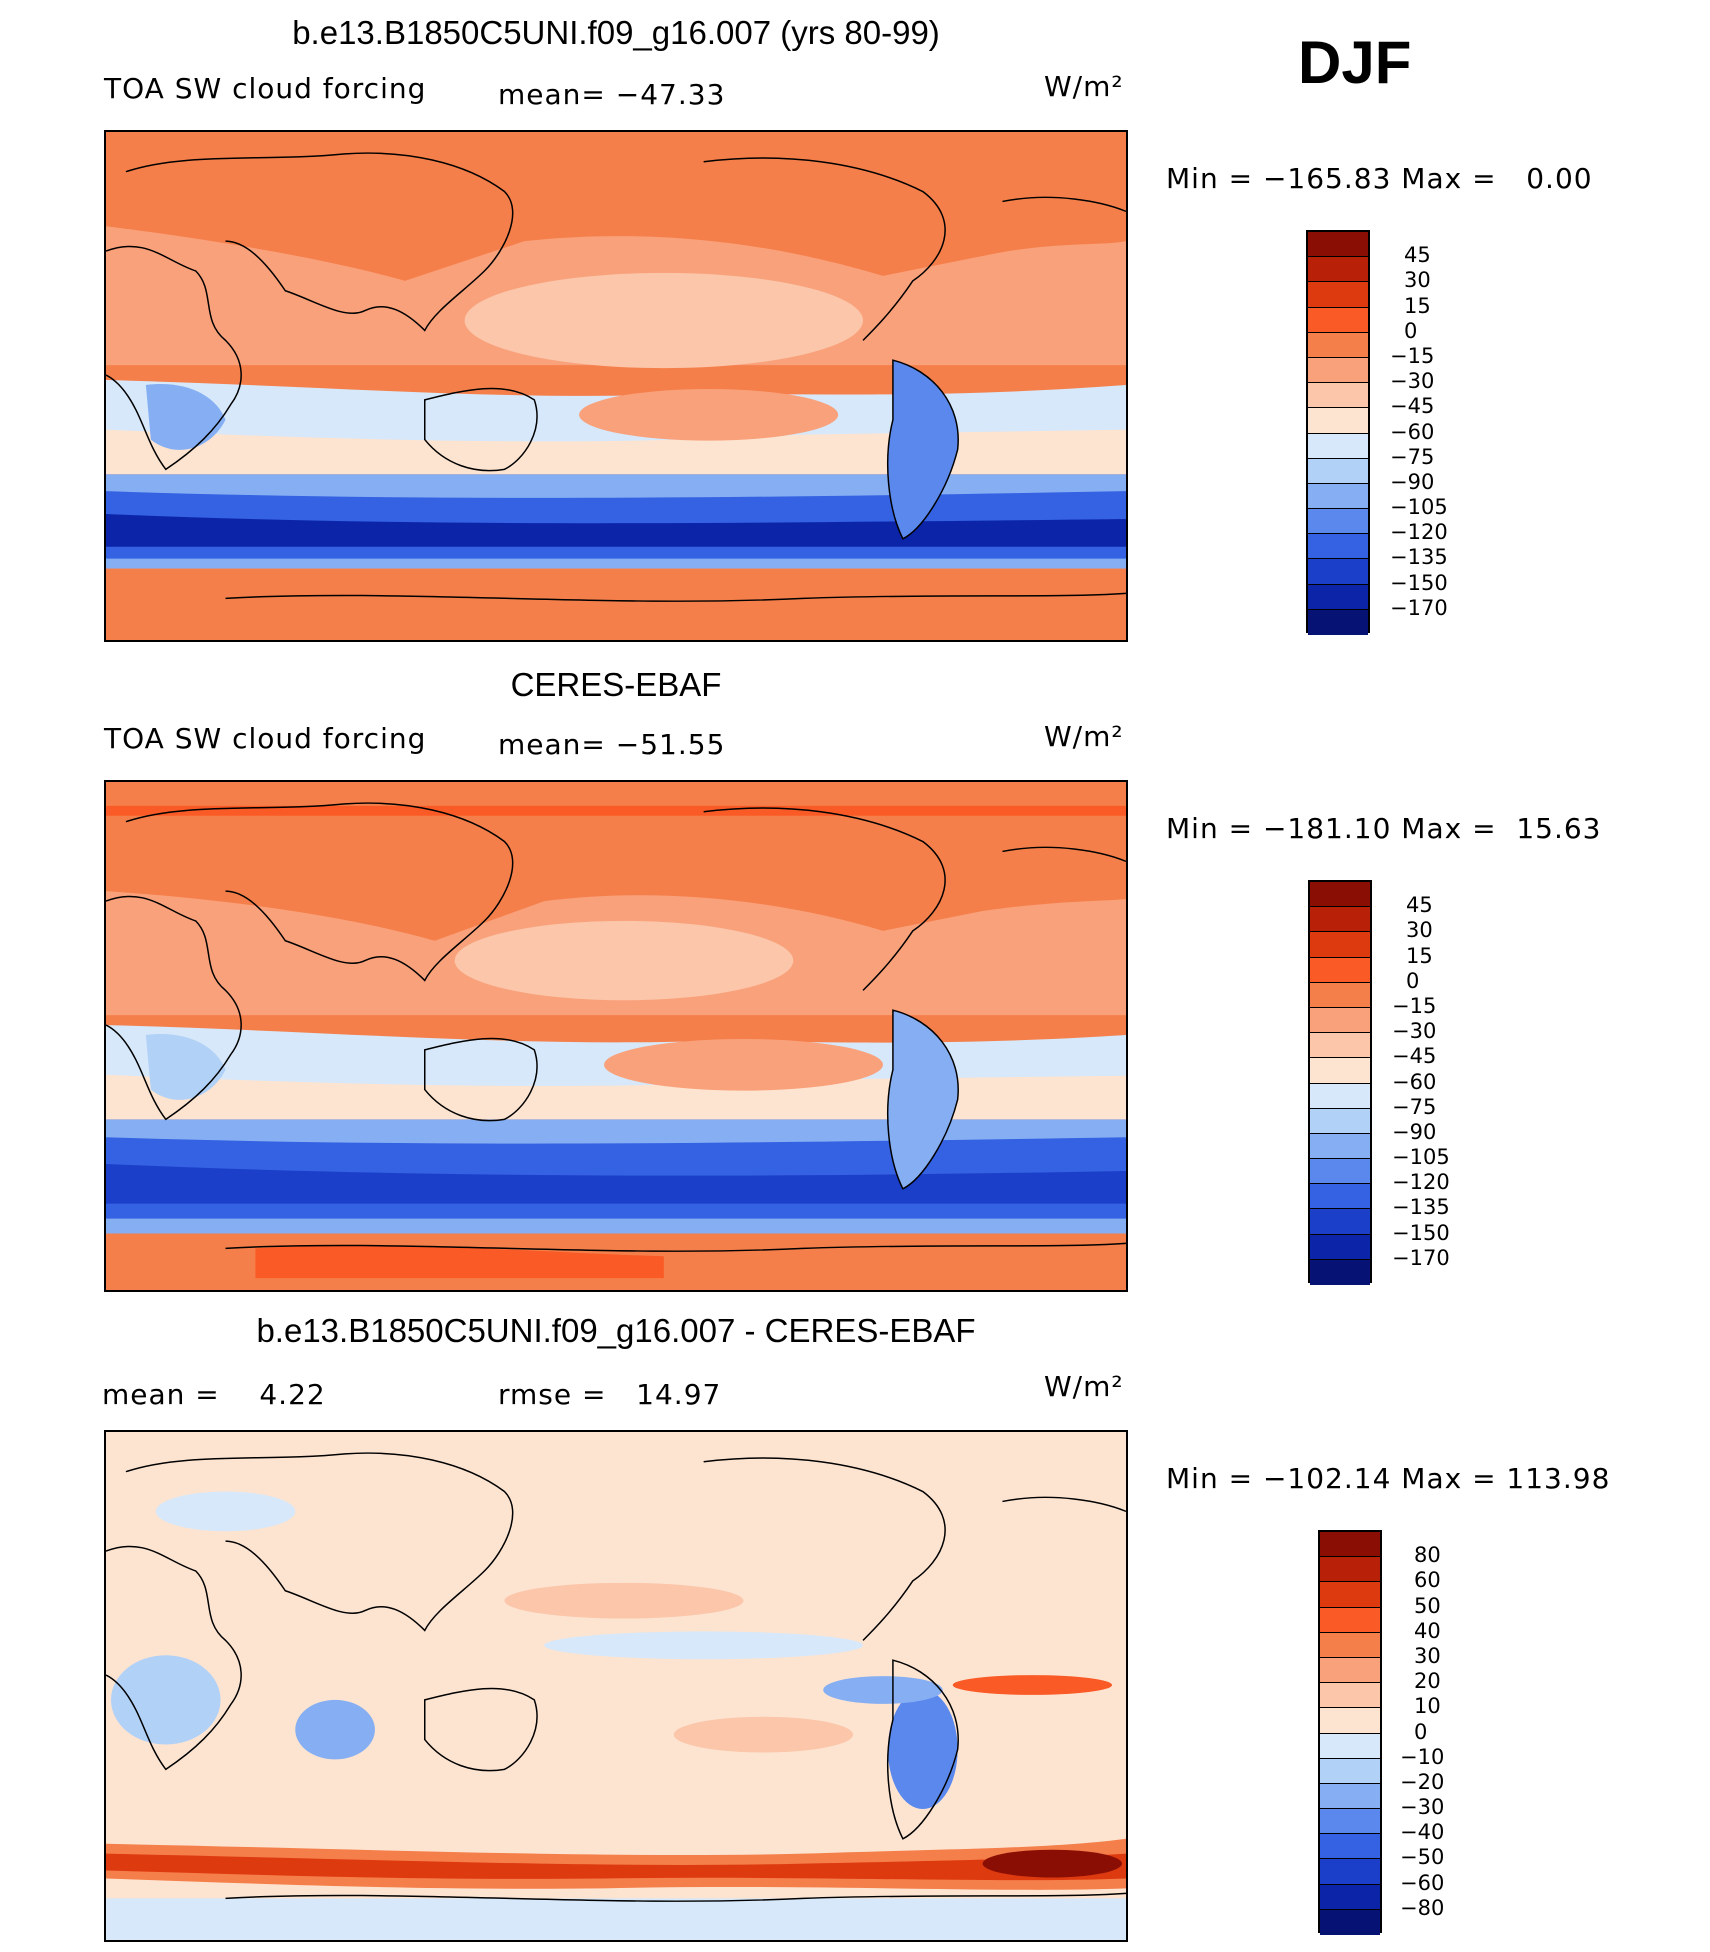 The image size is (1710, 1952). What do you see at coordinates (1419, 557) in the screenshot?
I see `colorbar-tick-label: −135` at bounding box center [1419, 557].